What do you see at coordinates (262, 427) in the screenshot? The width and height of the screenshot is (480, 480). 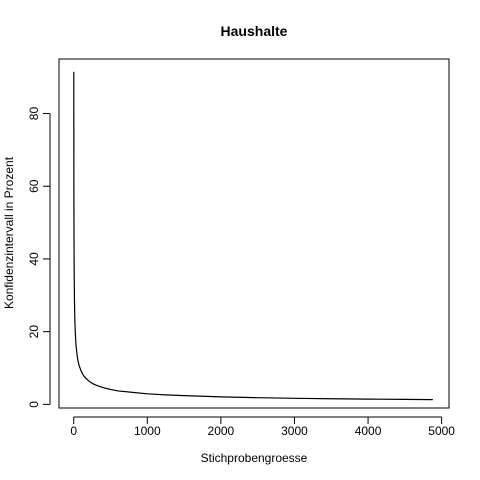 I see `x-axis: 0 1000 2000 3000 4000 5000` at bounding box center [262, 427].